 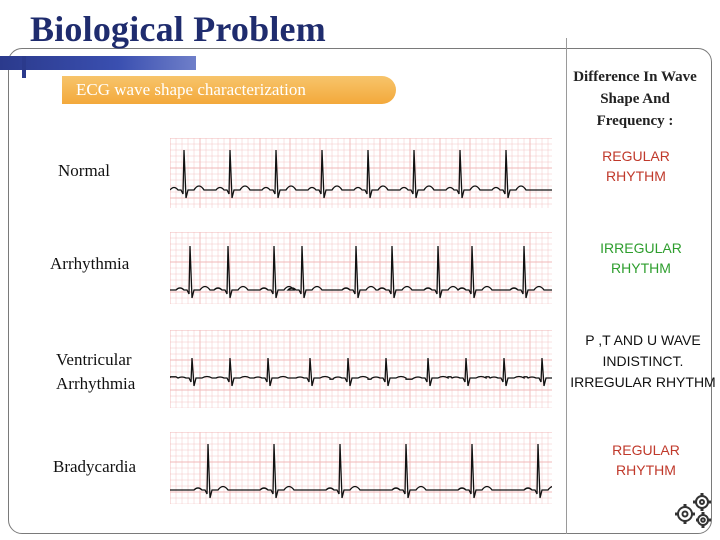 I want to click on row-label-line: Normal, so click(x=84, y=170).